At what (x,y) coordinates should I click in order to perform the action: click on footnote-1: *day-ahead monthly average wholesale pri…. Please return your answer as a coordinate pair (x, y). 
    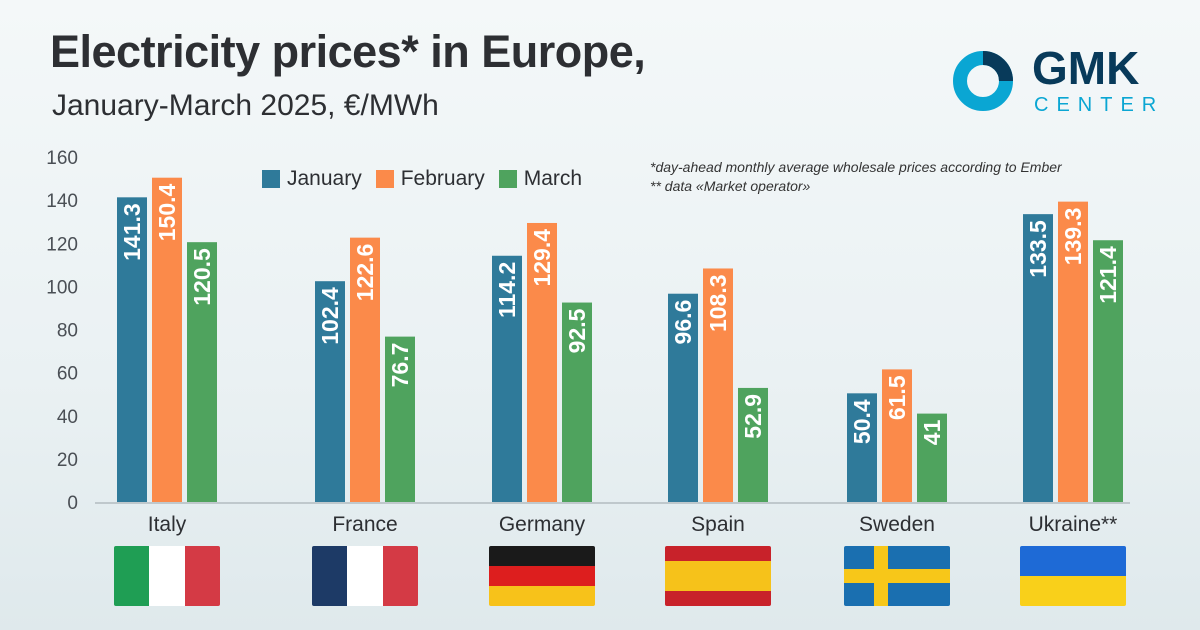
    Looking at the image, I should click on (856, 167).